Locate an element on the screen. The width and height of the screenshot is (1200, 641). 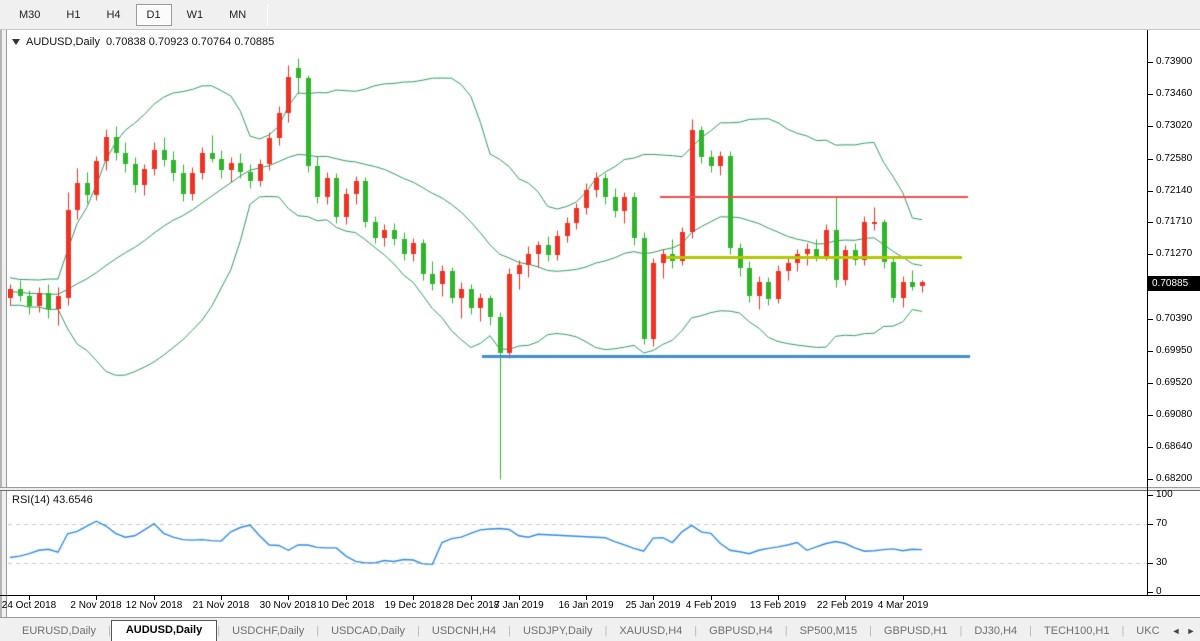
tab-scrollers: ◄ ► is located at coordinates (1186, 633).